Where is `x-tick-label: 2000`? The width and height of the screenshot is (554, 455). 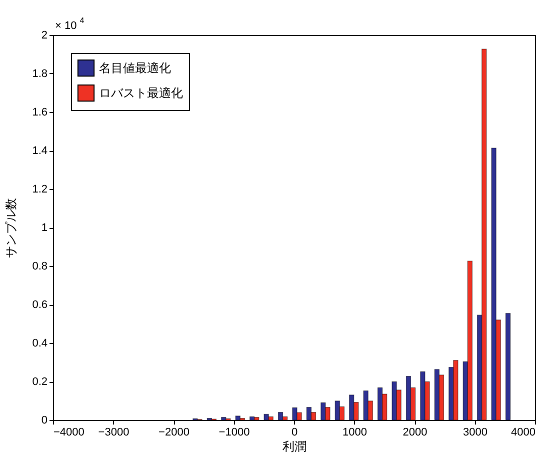 x-tick-label: 2000 is located at coordinates (415, 432).